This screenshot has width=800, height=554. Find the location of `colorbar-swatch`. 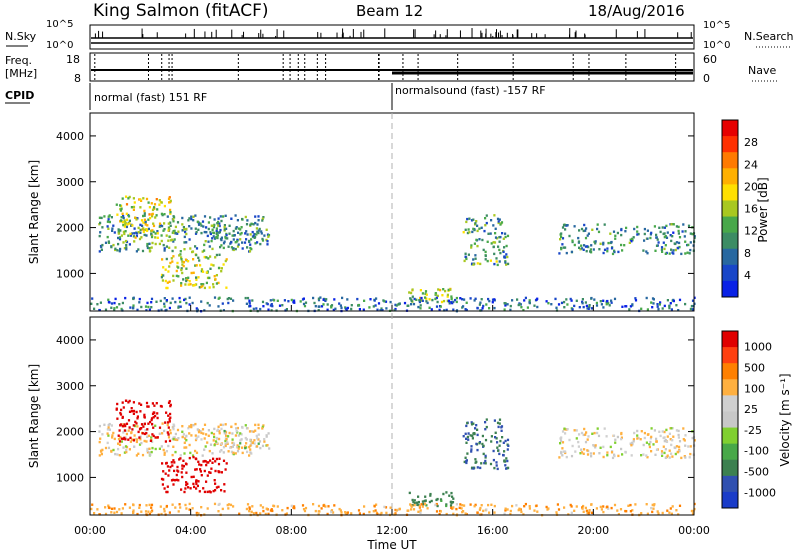

colorbar-swatch is located at coordinates (730, 144).